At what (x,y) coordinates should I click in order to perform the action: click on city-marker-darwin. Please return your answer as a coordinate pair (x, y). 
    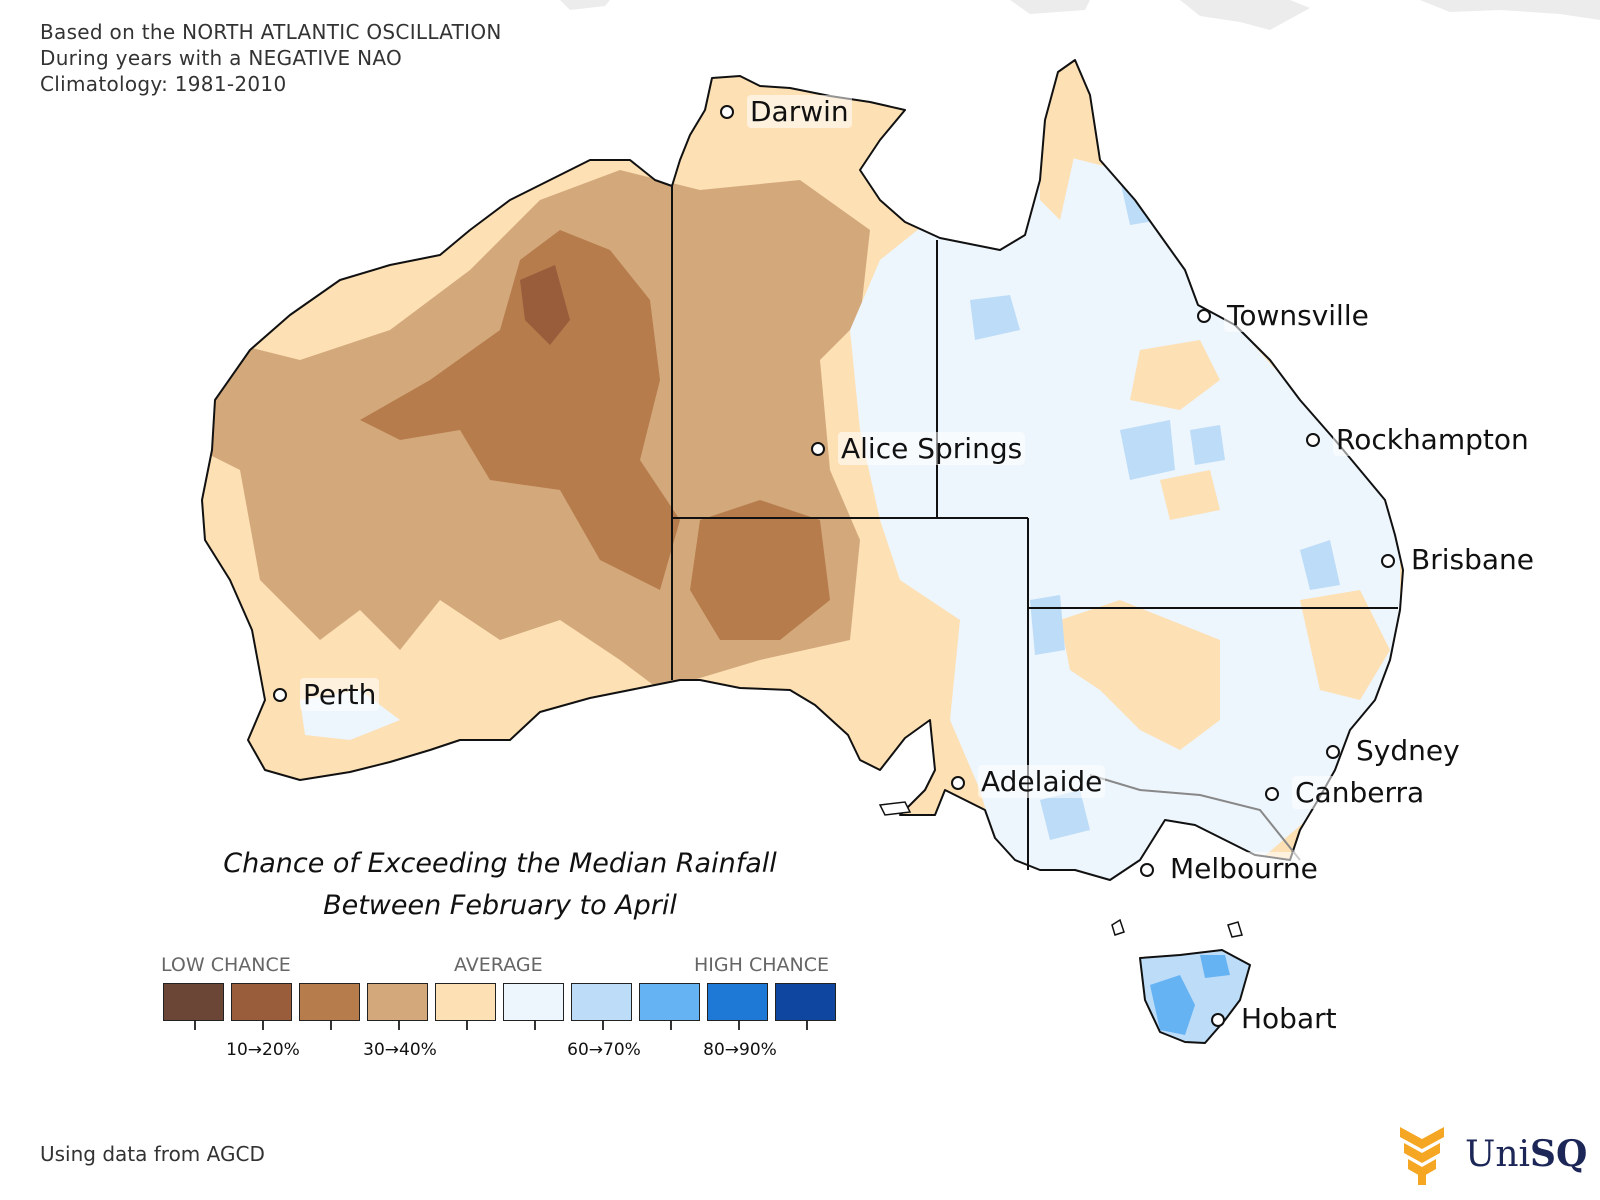
    Looking at the image, I should click on (727, 112).